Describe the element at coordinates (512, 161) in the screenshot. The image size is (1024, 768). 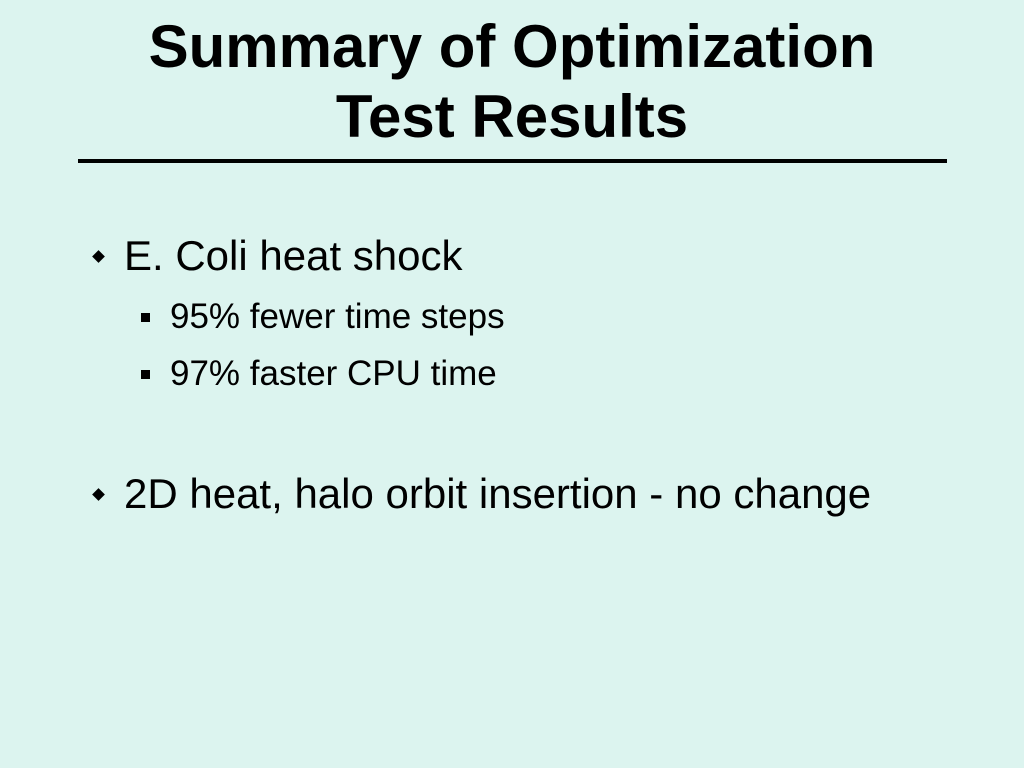
I see `title-divider` at that location.